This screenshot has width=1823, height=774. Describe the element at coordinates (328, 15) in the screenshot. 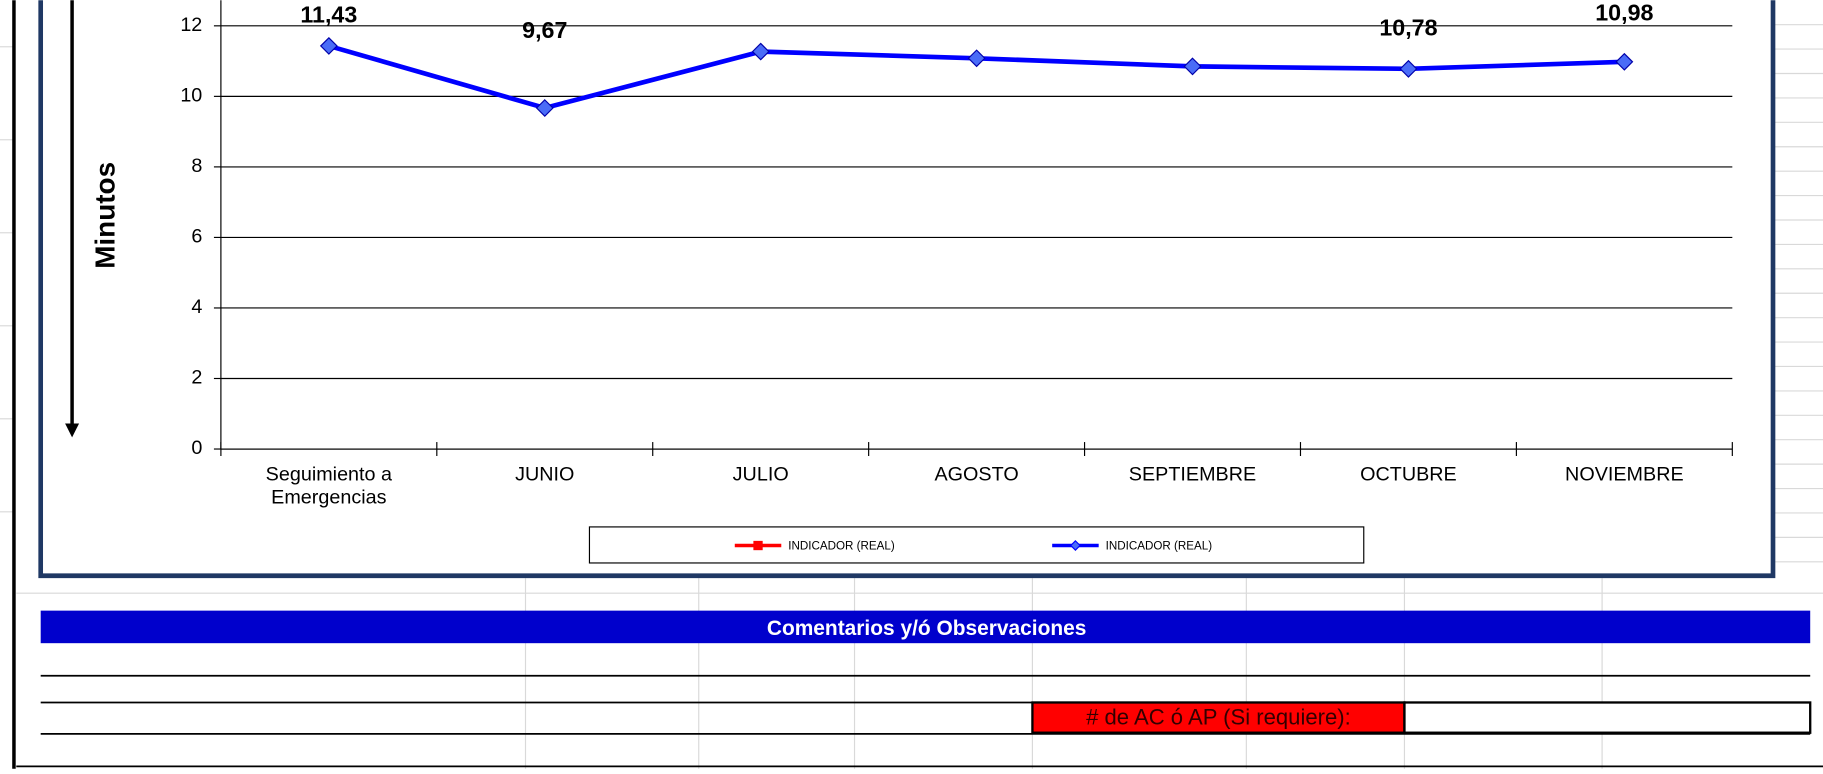

I see `data-label: 11,43` at that location.